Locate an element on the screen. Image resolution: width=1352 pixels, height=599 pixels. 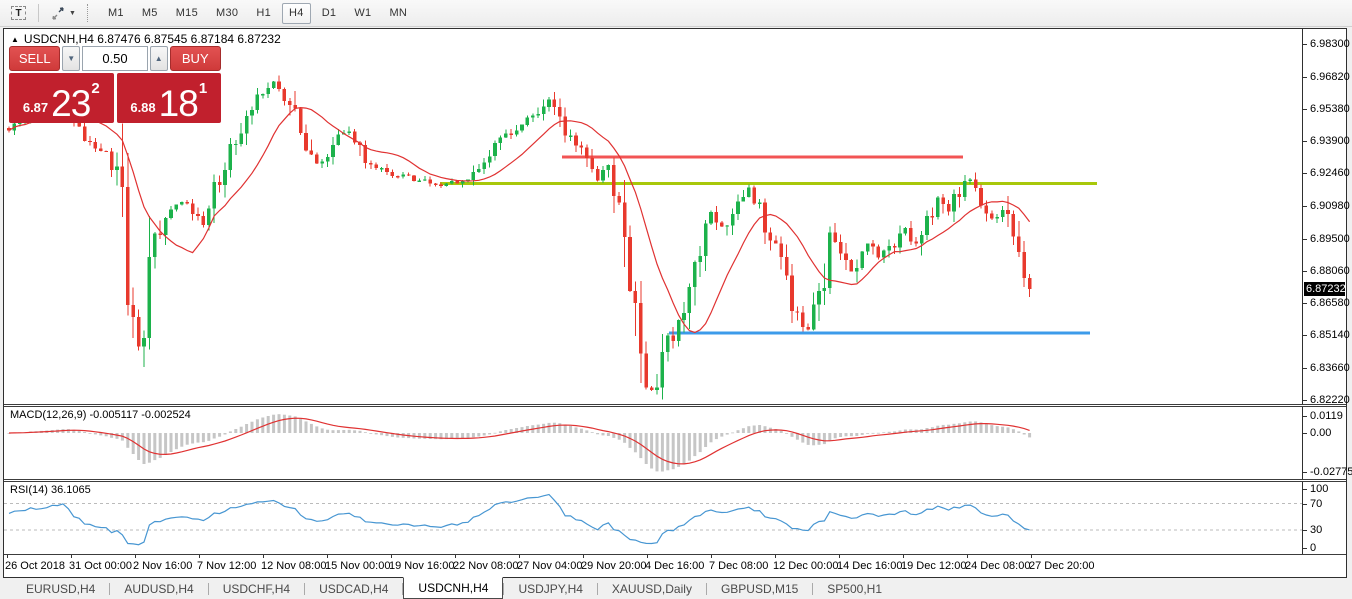
sell-price-big: 23 is located at coordinates (71, 103).